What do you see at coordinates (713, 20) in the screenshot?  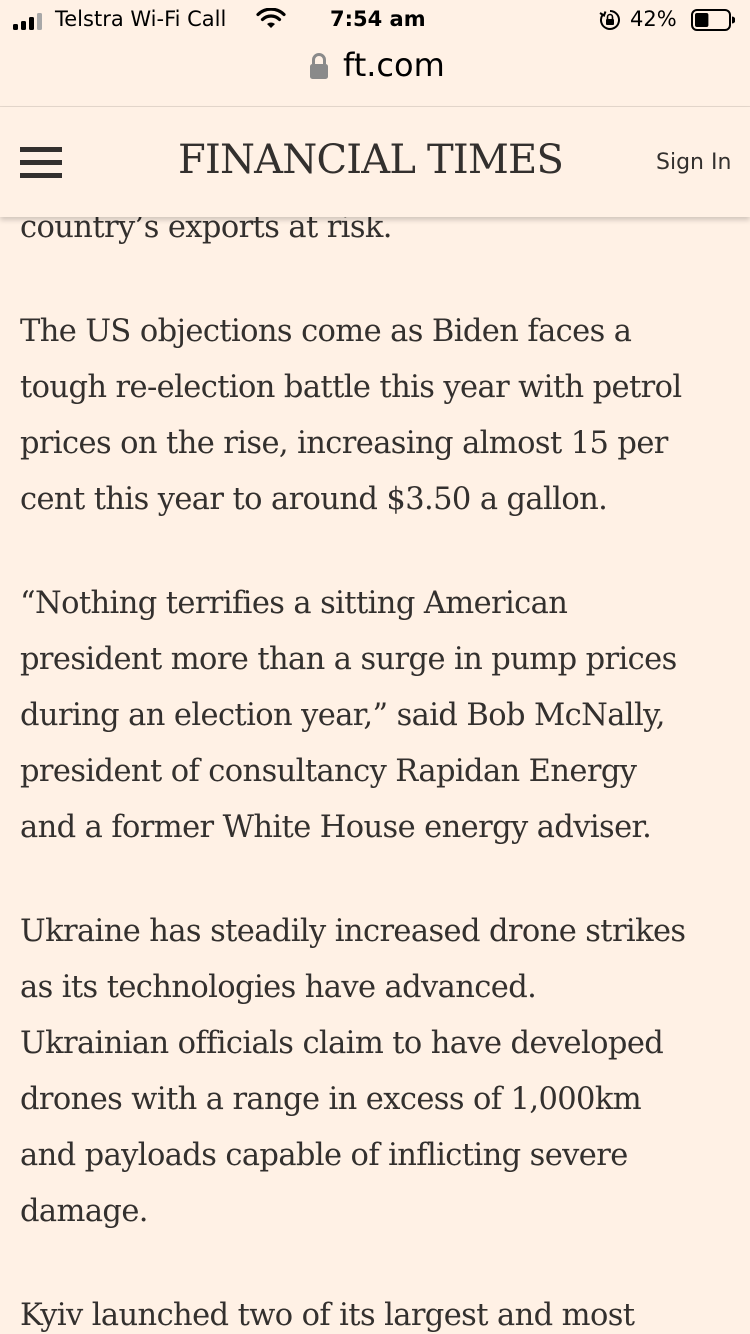 I see `battery-icon` at bounding box center [713, 20].